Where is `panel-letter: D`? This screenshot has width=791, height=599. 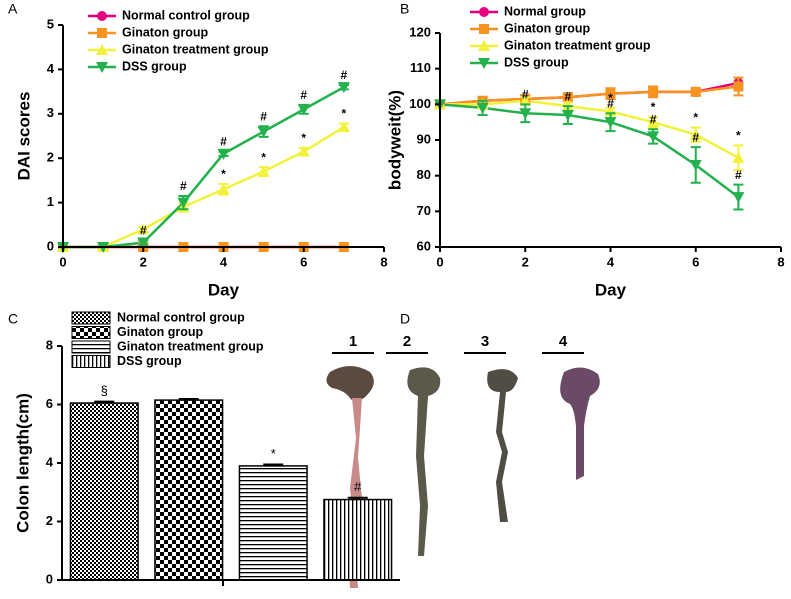 panel-letter: D is located at coordinates (405, 319).